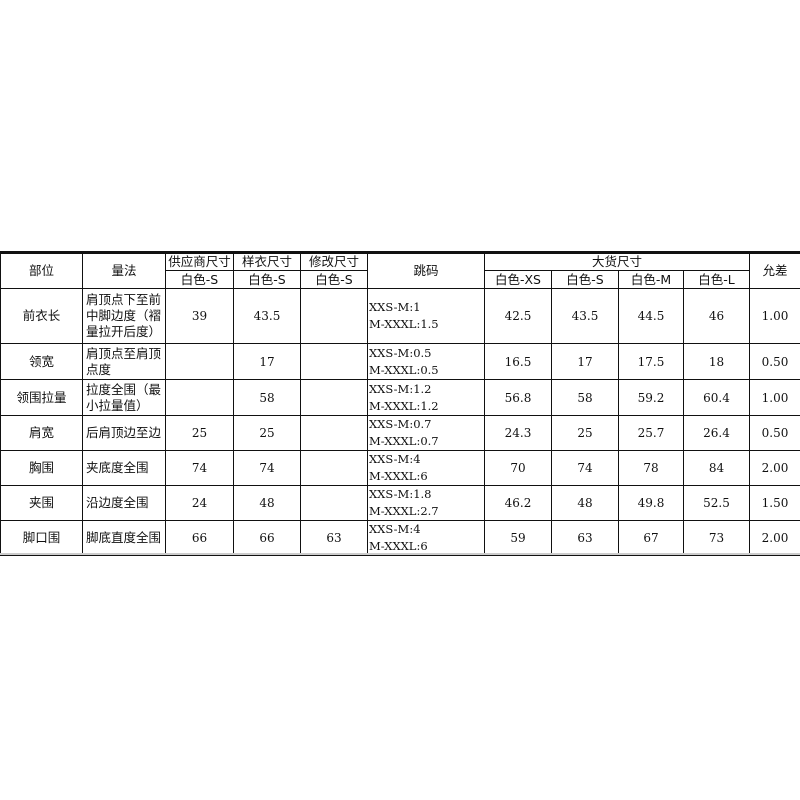  I want to click on cell-bulk: 67, so click(651, 538).